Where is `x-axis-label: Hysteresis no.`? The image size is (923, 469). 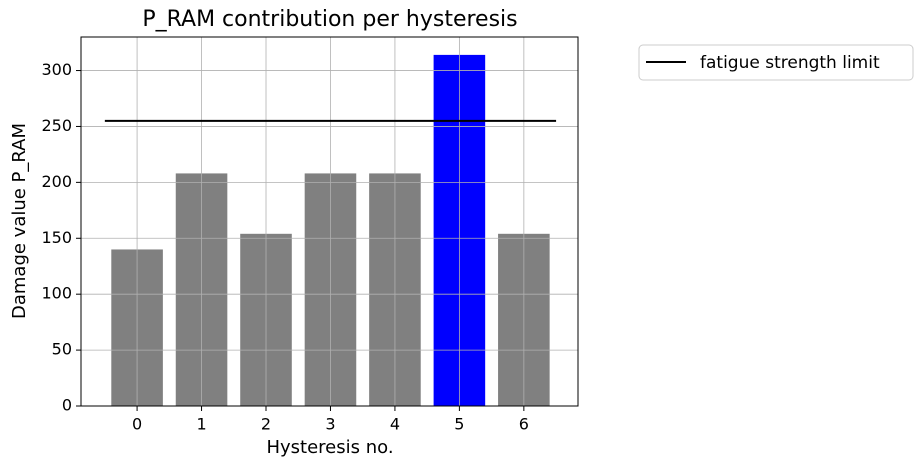 x-axis-label: Hysteresis no. is located at coordinates (329, 447).